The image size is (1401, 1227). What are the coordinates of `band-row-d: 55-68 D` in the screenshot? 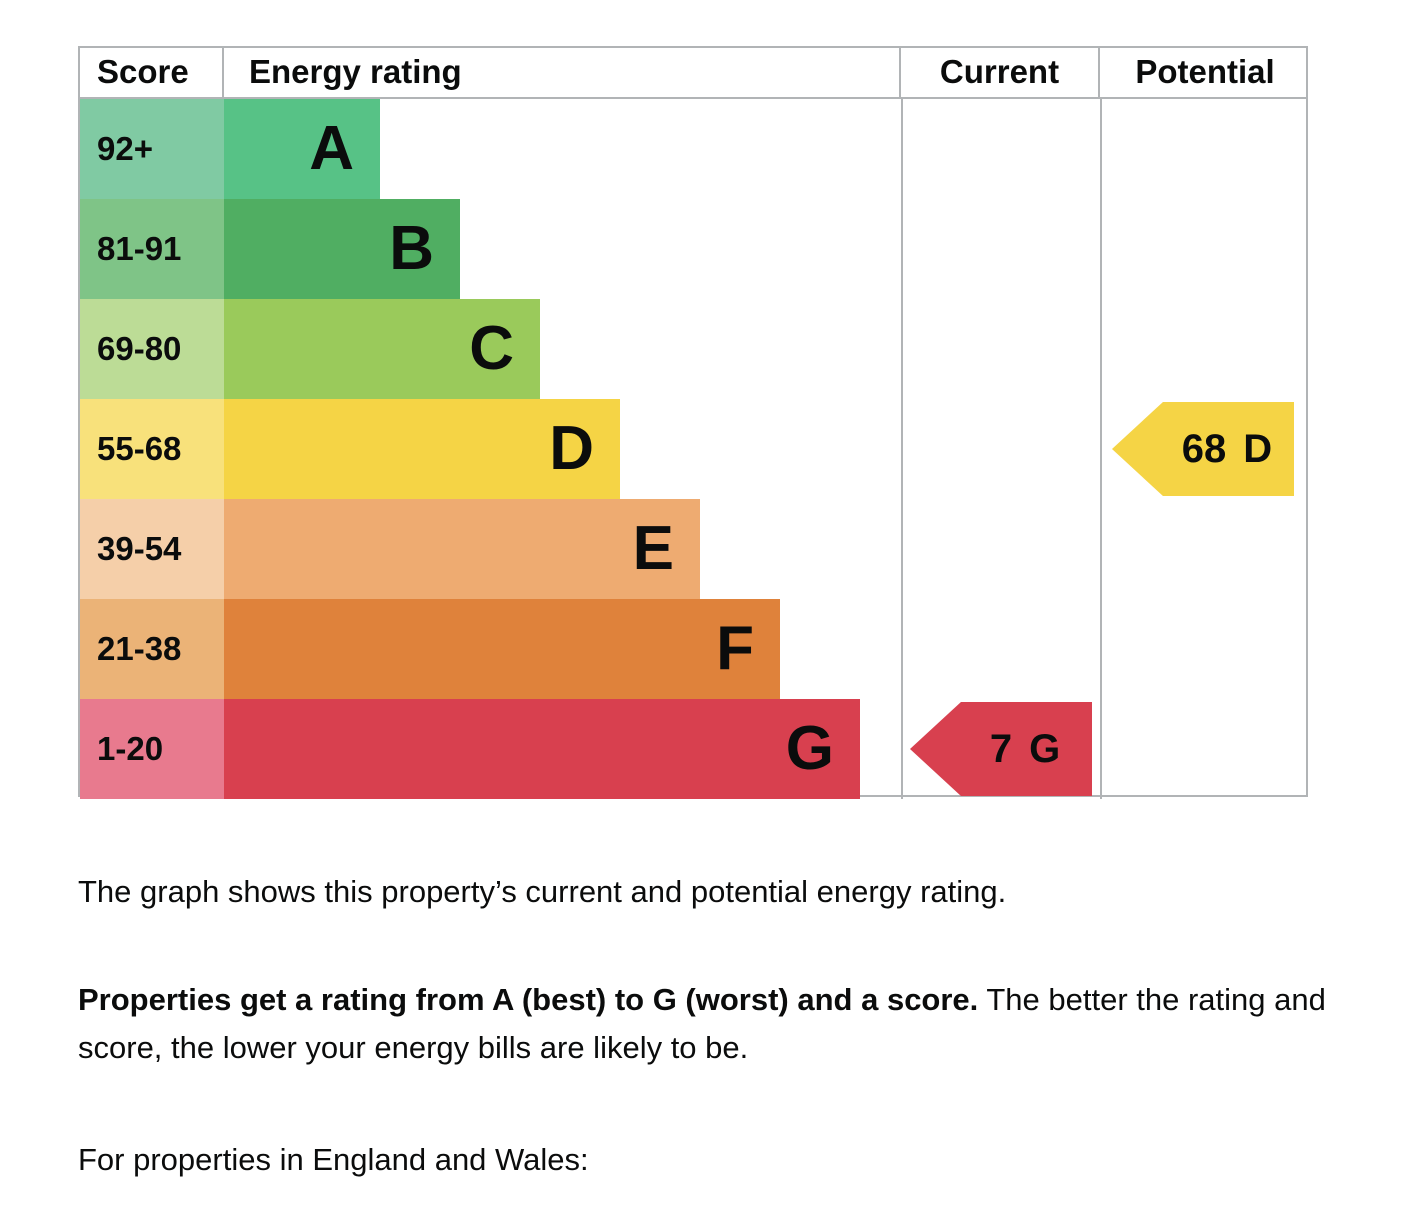 It's located at (693, 449).